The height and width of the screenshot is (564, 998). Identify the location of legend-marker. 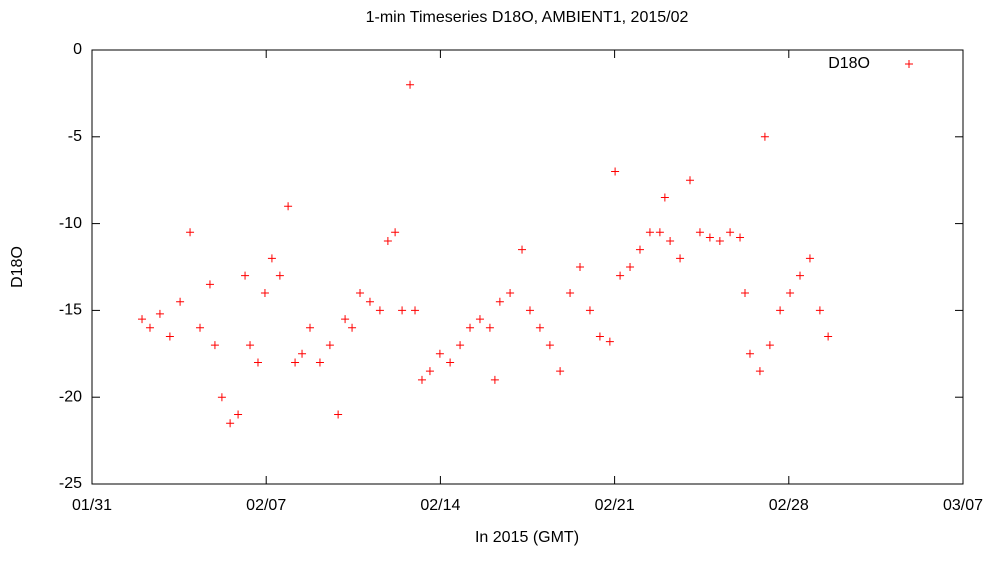
(909, 64).